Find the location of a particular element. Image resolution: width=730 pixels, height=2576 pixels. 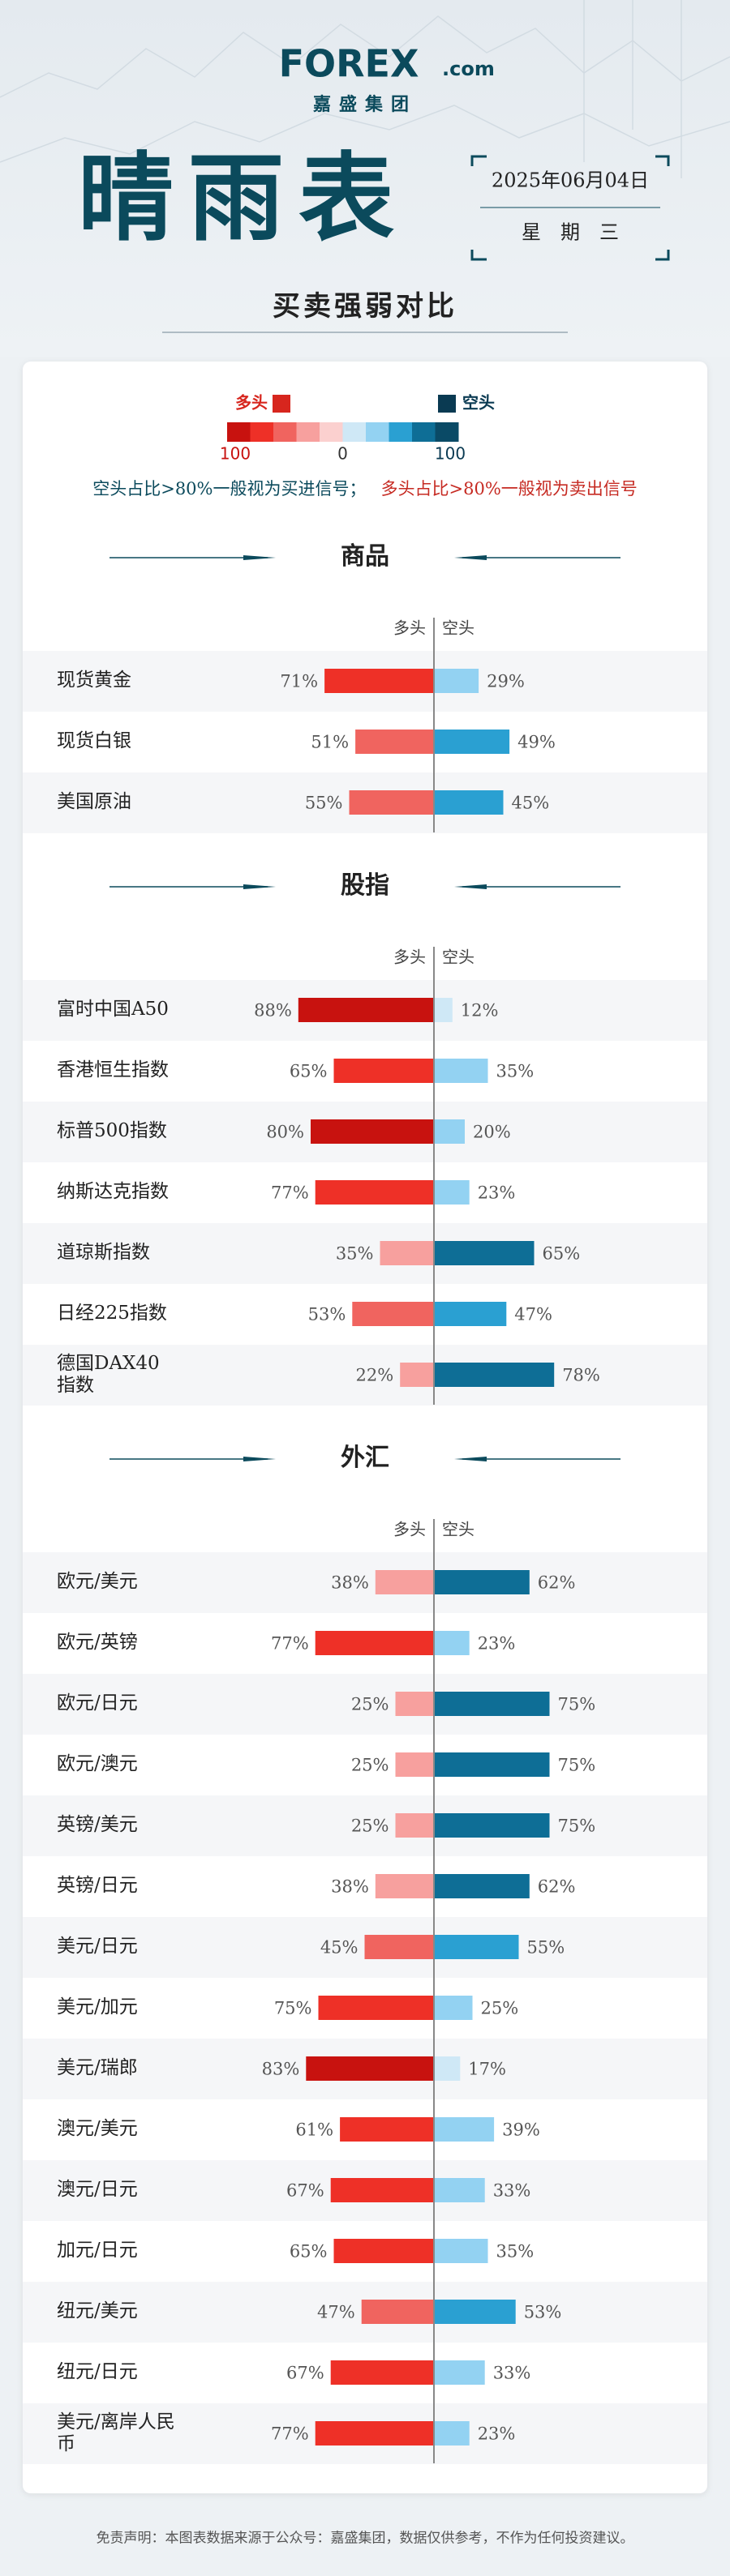

short-value: 55% is located at coordinates (546, 1948).